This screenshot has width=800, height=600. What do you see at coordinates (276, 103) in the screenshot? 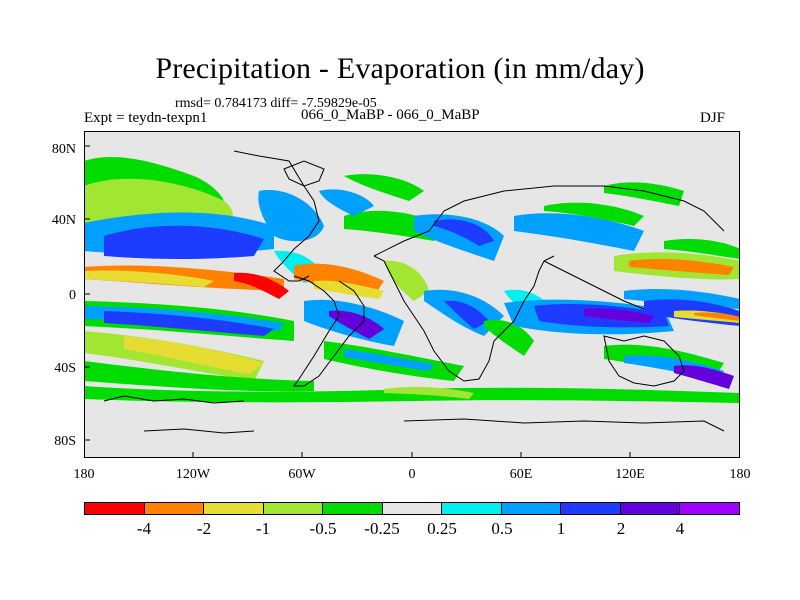
I see `rmsd-subtitle: rmsd= 0.784173 diff= -7.59829e-05` at bounding box center [276, 103].